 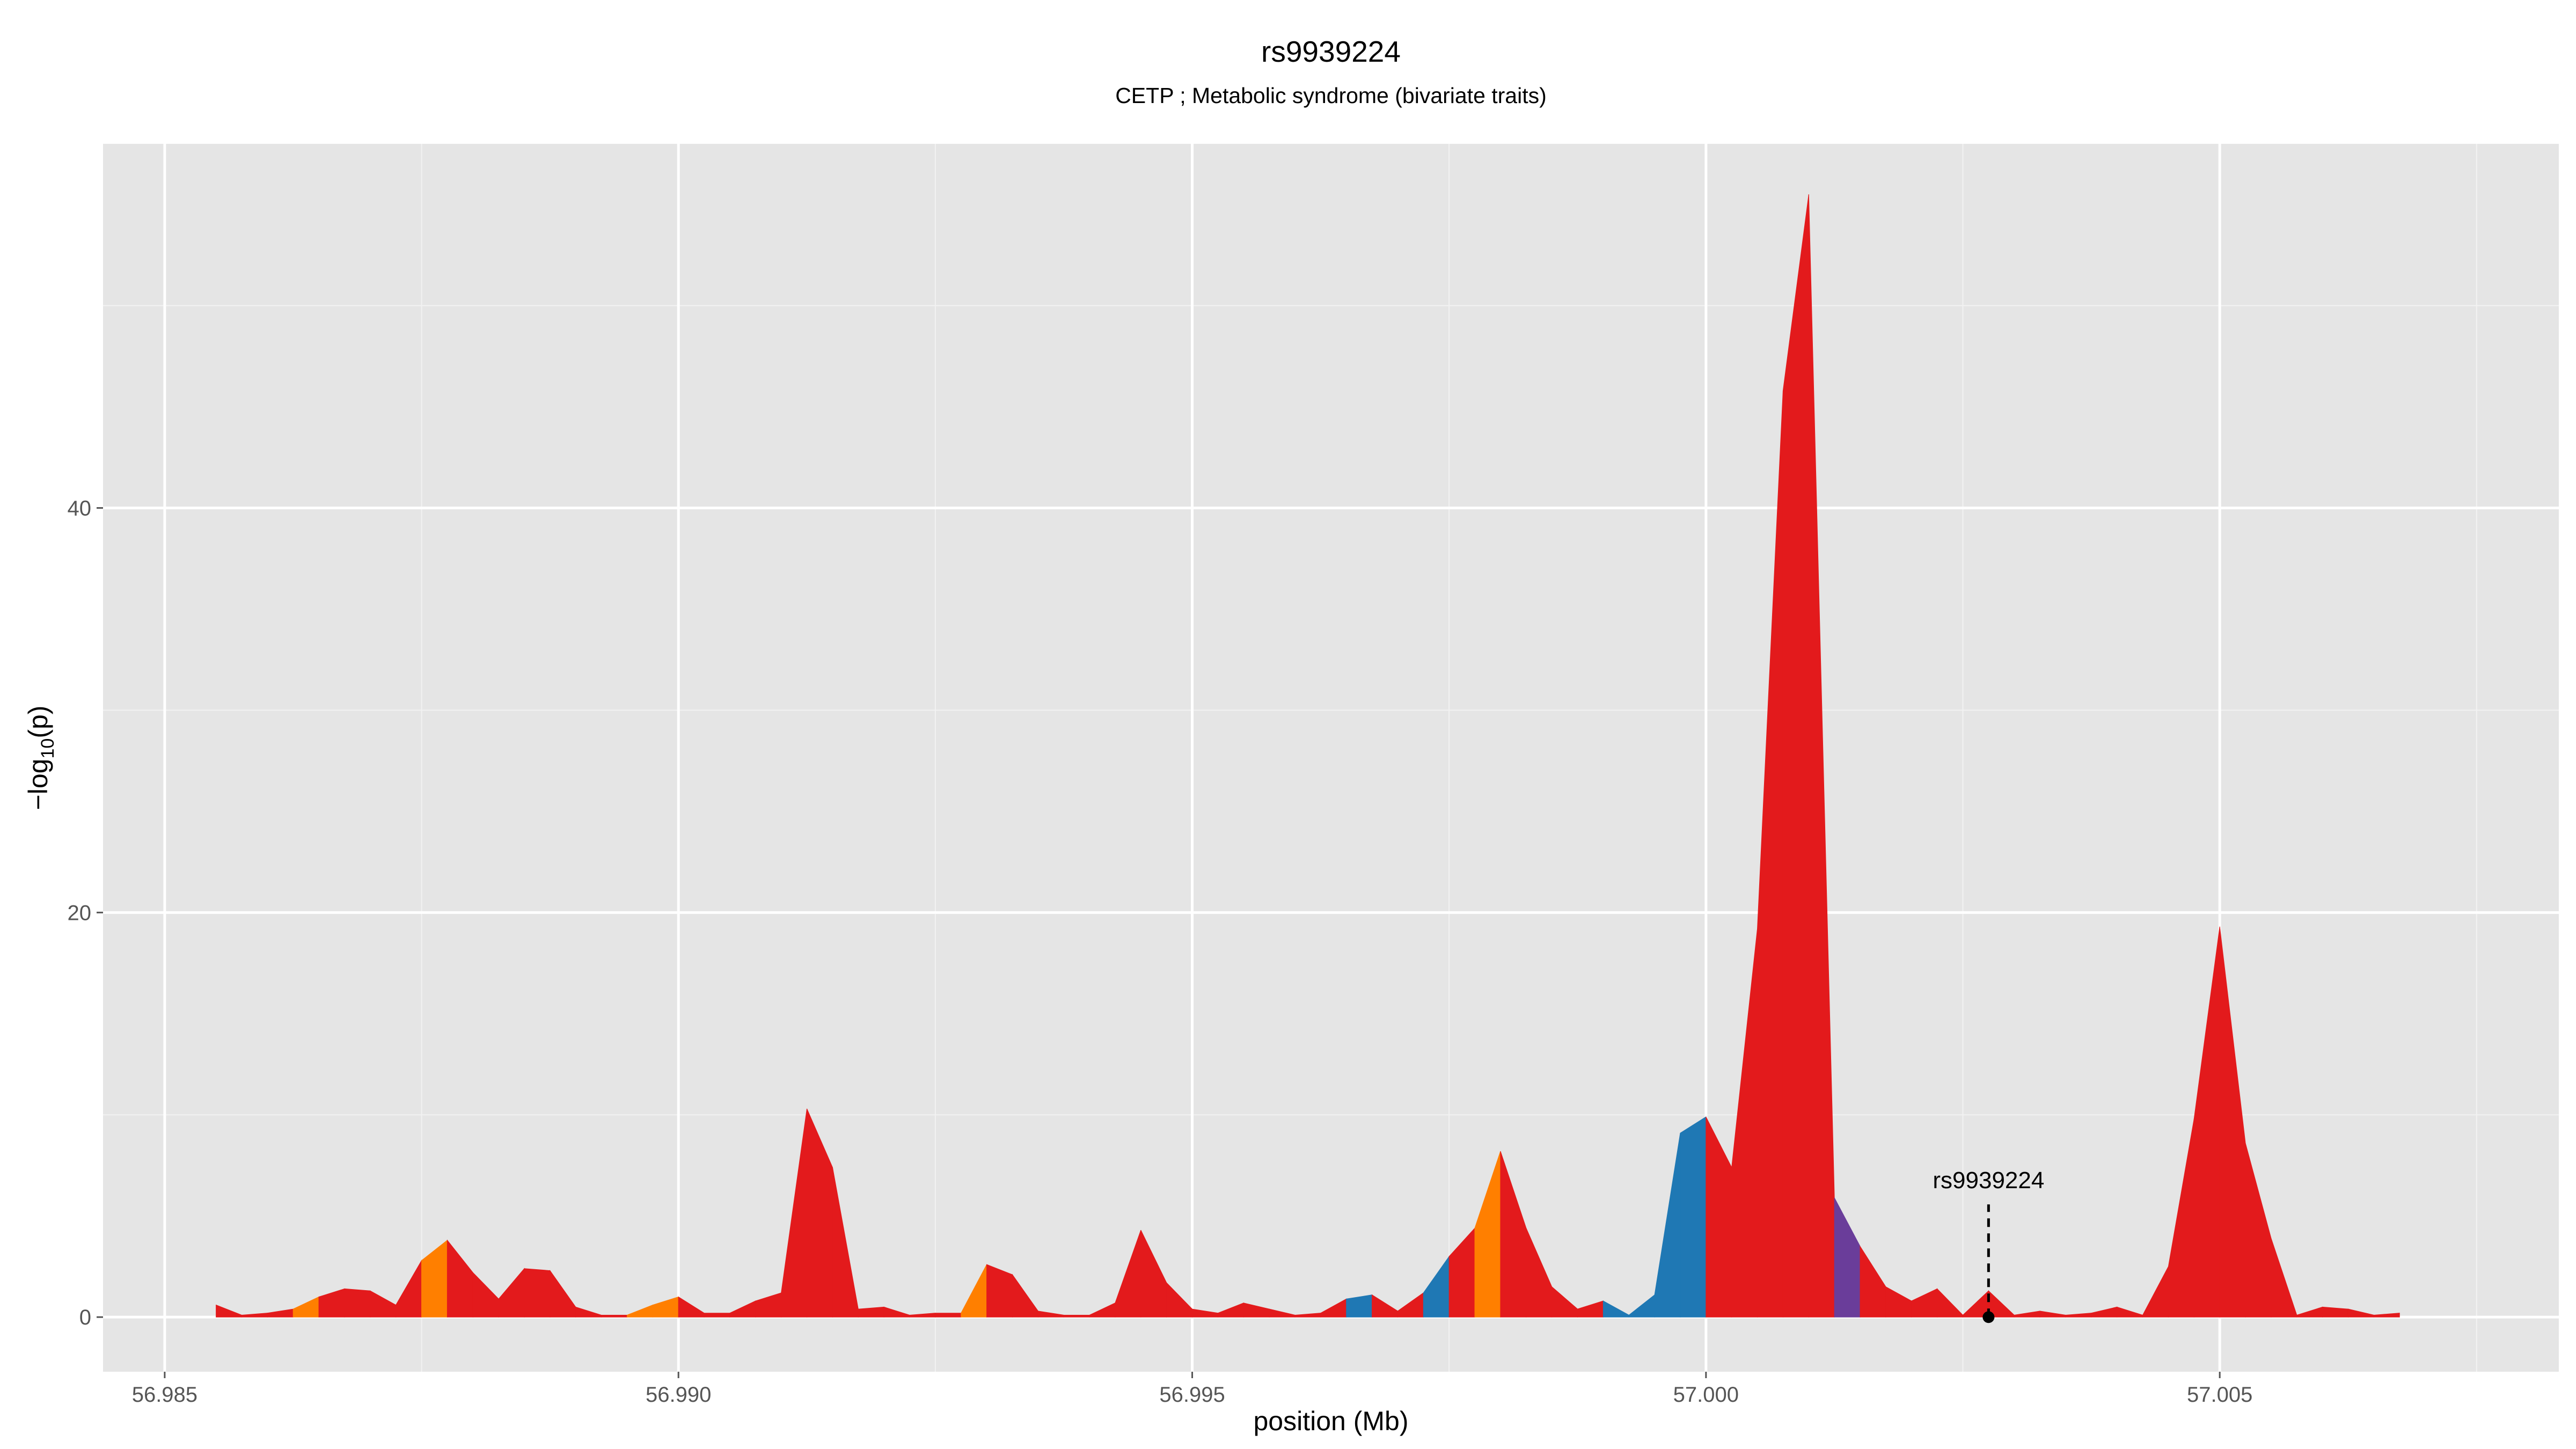 What do you see at coordinates (1706, 1395) in the screenshot?
I see `x-tick-label: 57.000` at bounding box center [1706, 1395].